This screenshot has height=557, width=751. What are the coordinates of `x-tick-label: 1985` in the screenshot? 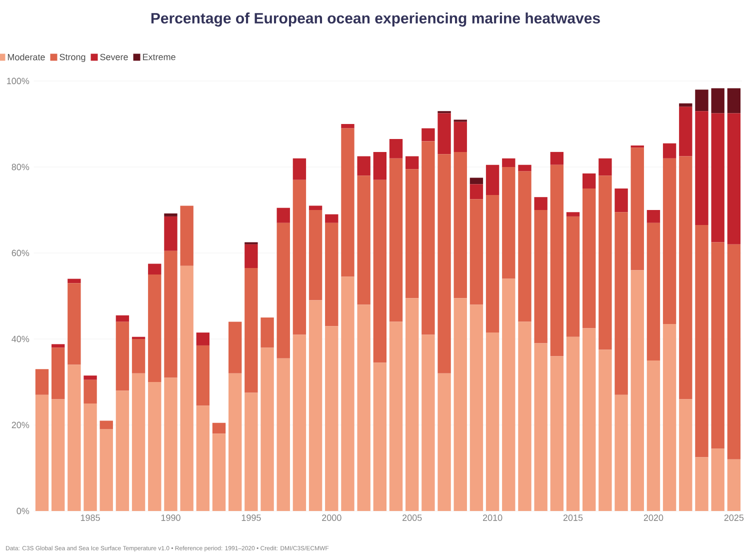 It's located at (90, 517).